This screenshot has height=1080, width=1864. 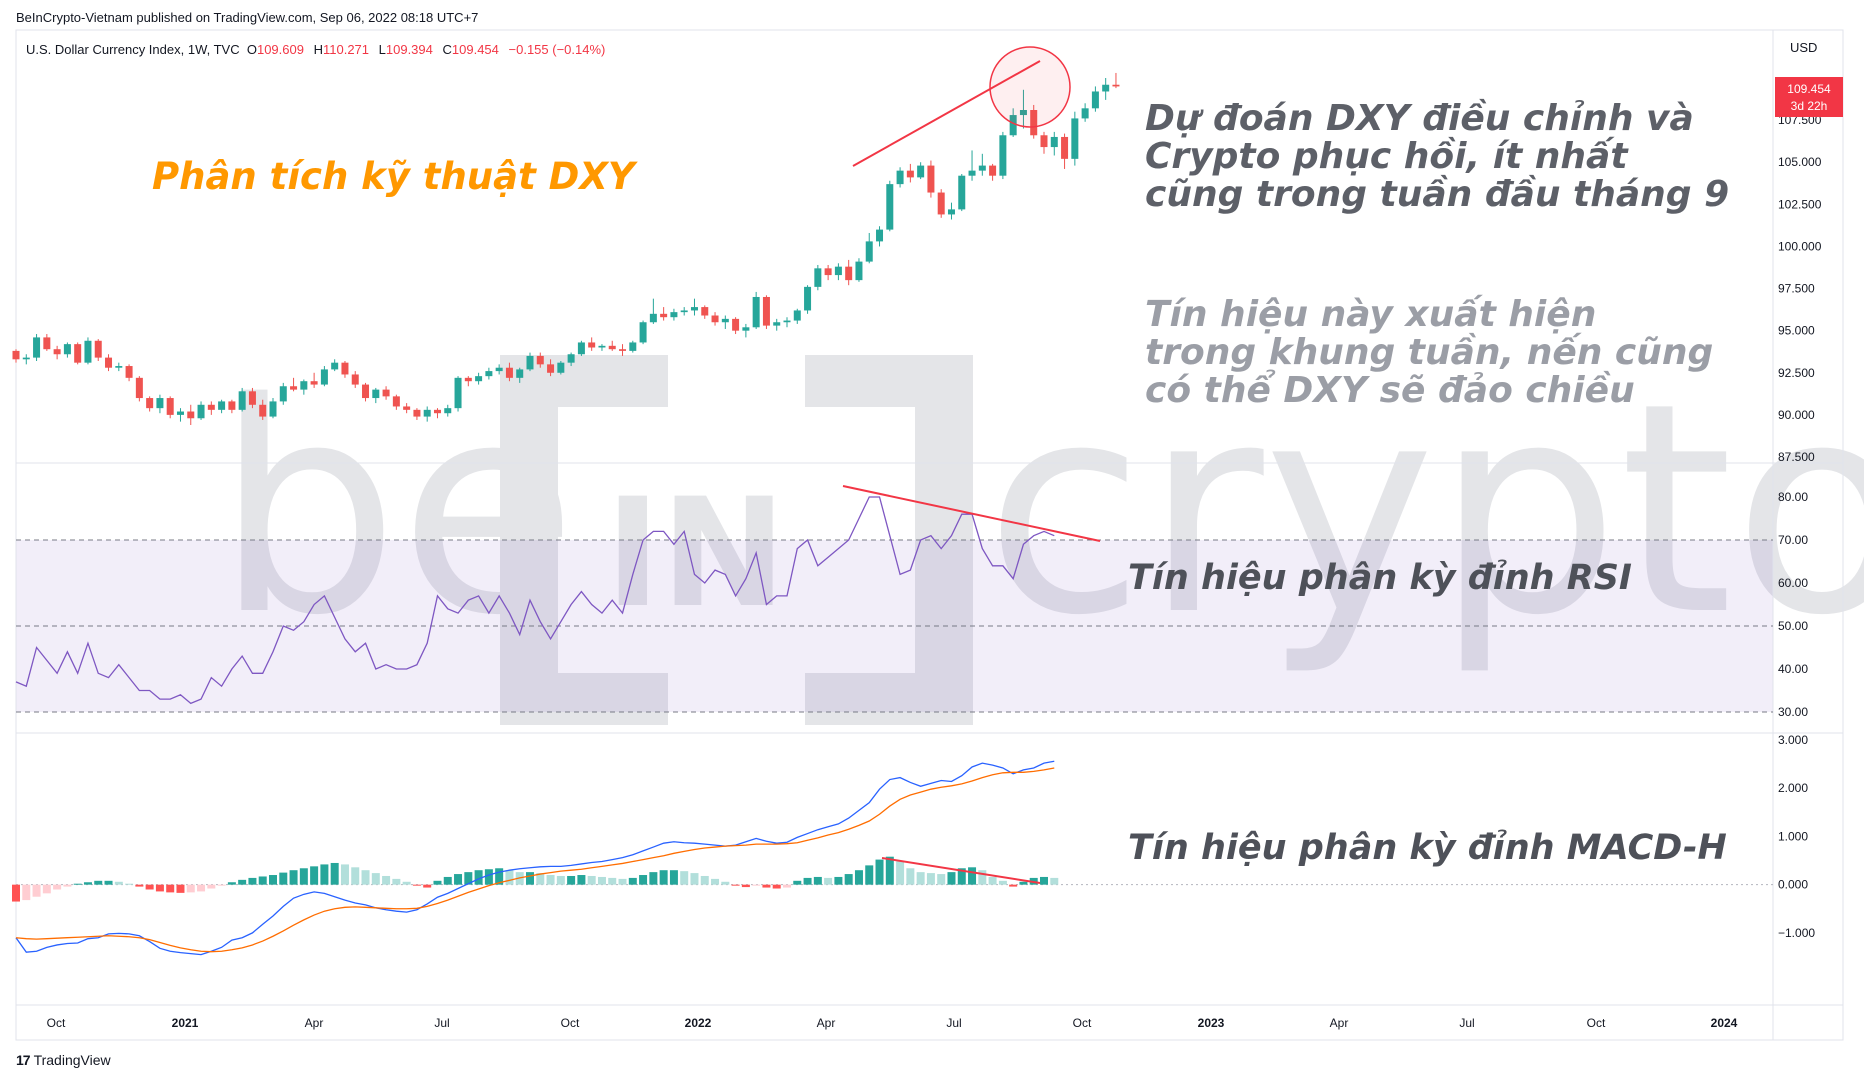 What do you see at coordinates (1424, 510) in the screenshot?
I see `watermark-text-crypto: crypto` at bounding box center [1424, 510].